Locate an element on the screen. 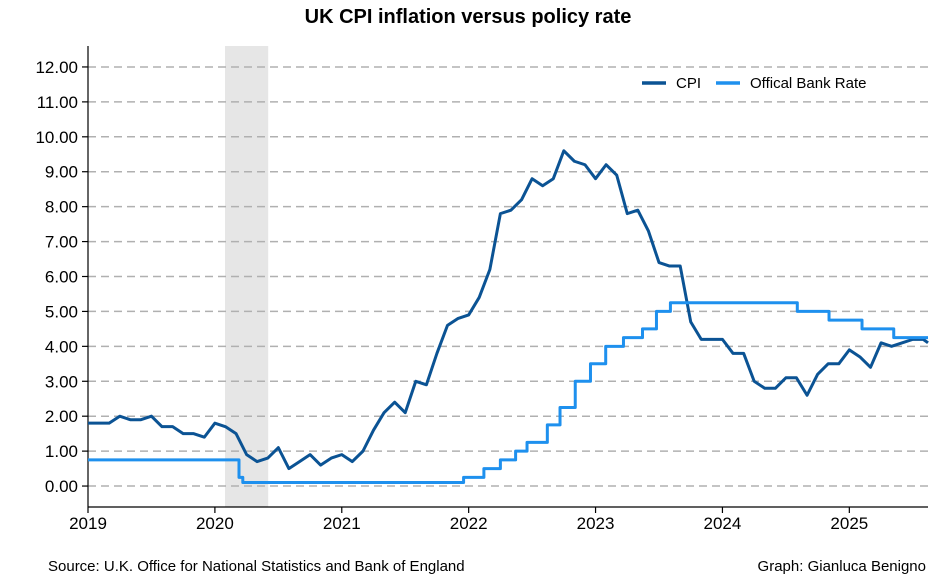  x-tick-label: 2022 is located at coordinates (469, 523).